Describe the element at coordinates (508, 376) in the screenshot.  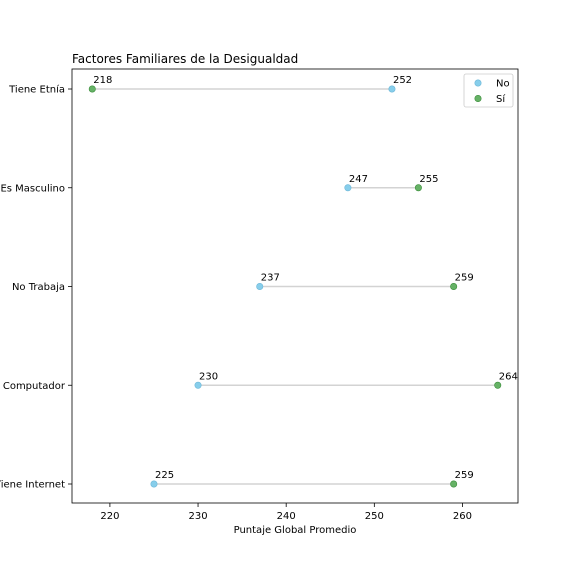
I see `data-label: 264` at that location.